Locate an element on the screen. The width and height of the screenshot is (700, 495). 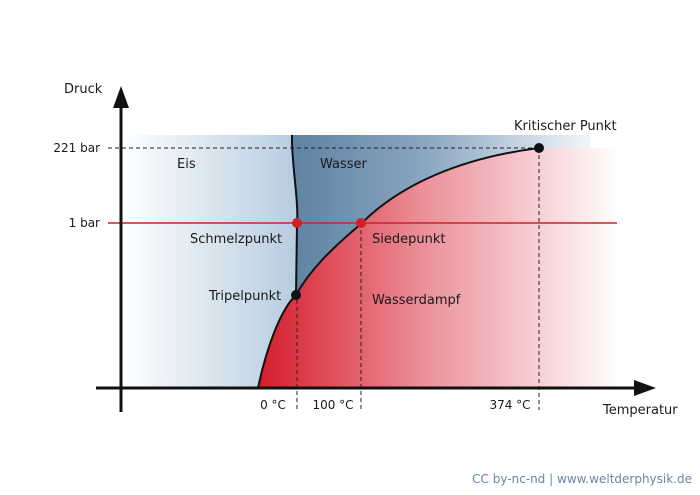
x-axis-label: Temperatur is located at coordinates (640, 410).